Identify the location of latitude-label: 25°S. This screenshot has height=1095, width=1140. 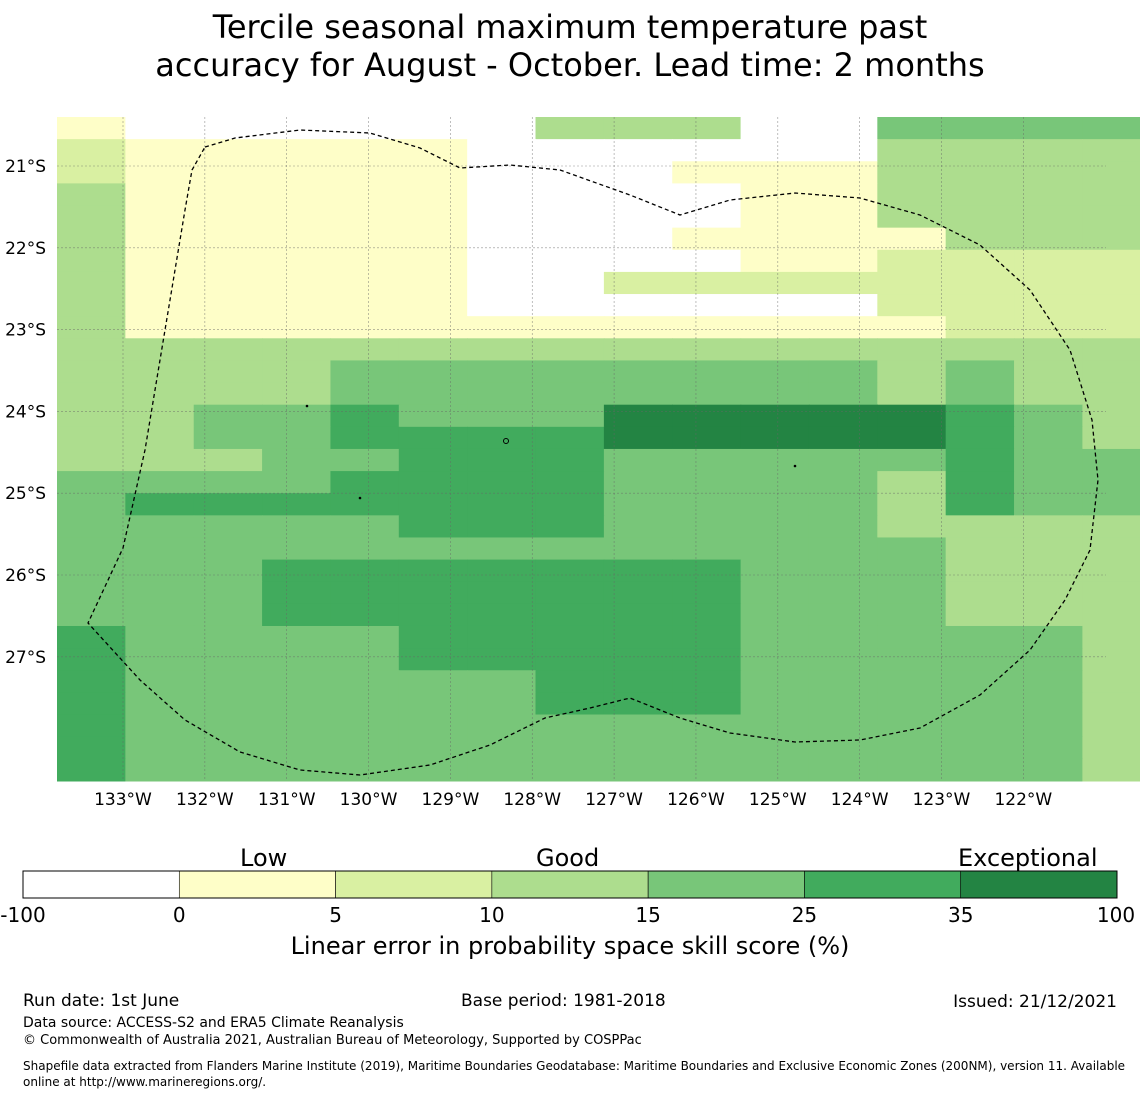
(25, 494).